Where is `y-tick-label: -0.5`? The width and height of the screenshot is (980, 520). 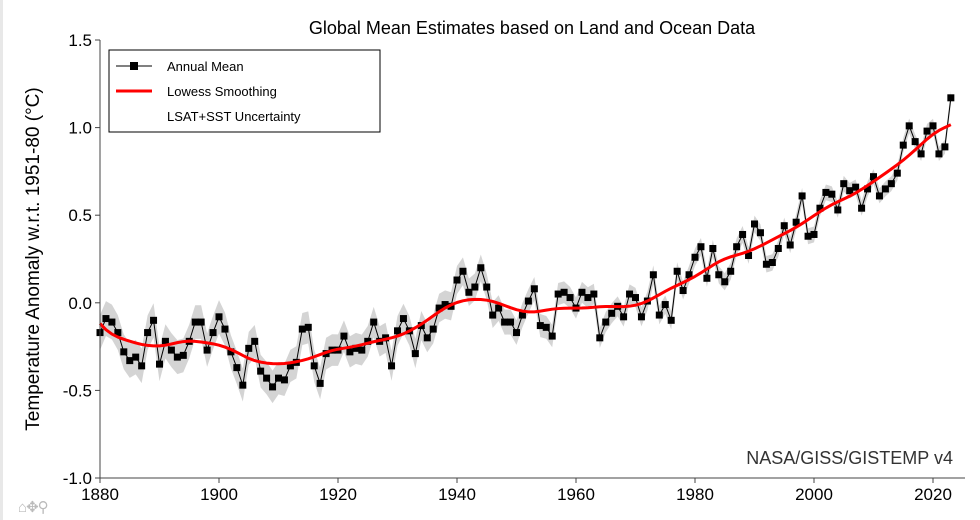 y-tick-label: -0.5 is located at coordinates (77, 390).